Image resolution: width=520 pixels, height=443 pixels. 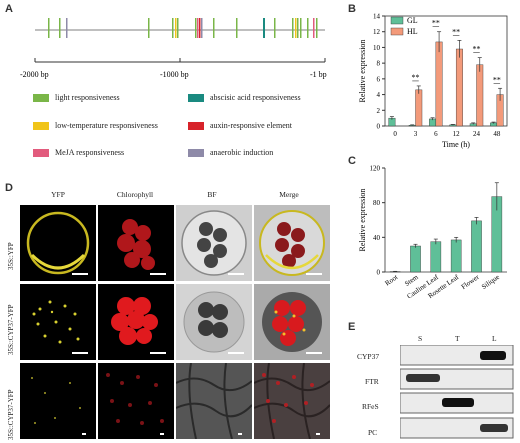 I want to click on legend-auxin: auxin-responsive element, so click(x=240, y=125).